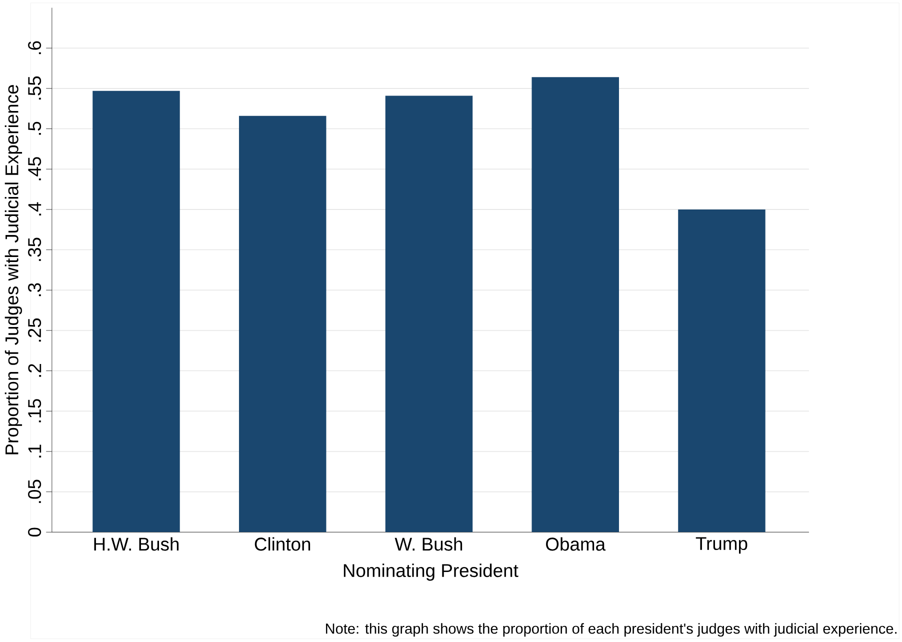 The height and width of the screenshot is (642, 902). I want to click on y-tick-label: .2, so click(35, 370).